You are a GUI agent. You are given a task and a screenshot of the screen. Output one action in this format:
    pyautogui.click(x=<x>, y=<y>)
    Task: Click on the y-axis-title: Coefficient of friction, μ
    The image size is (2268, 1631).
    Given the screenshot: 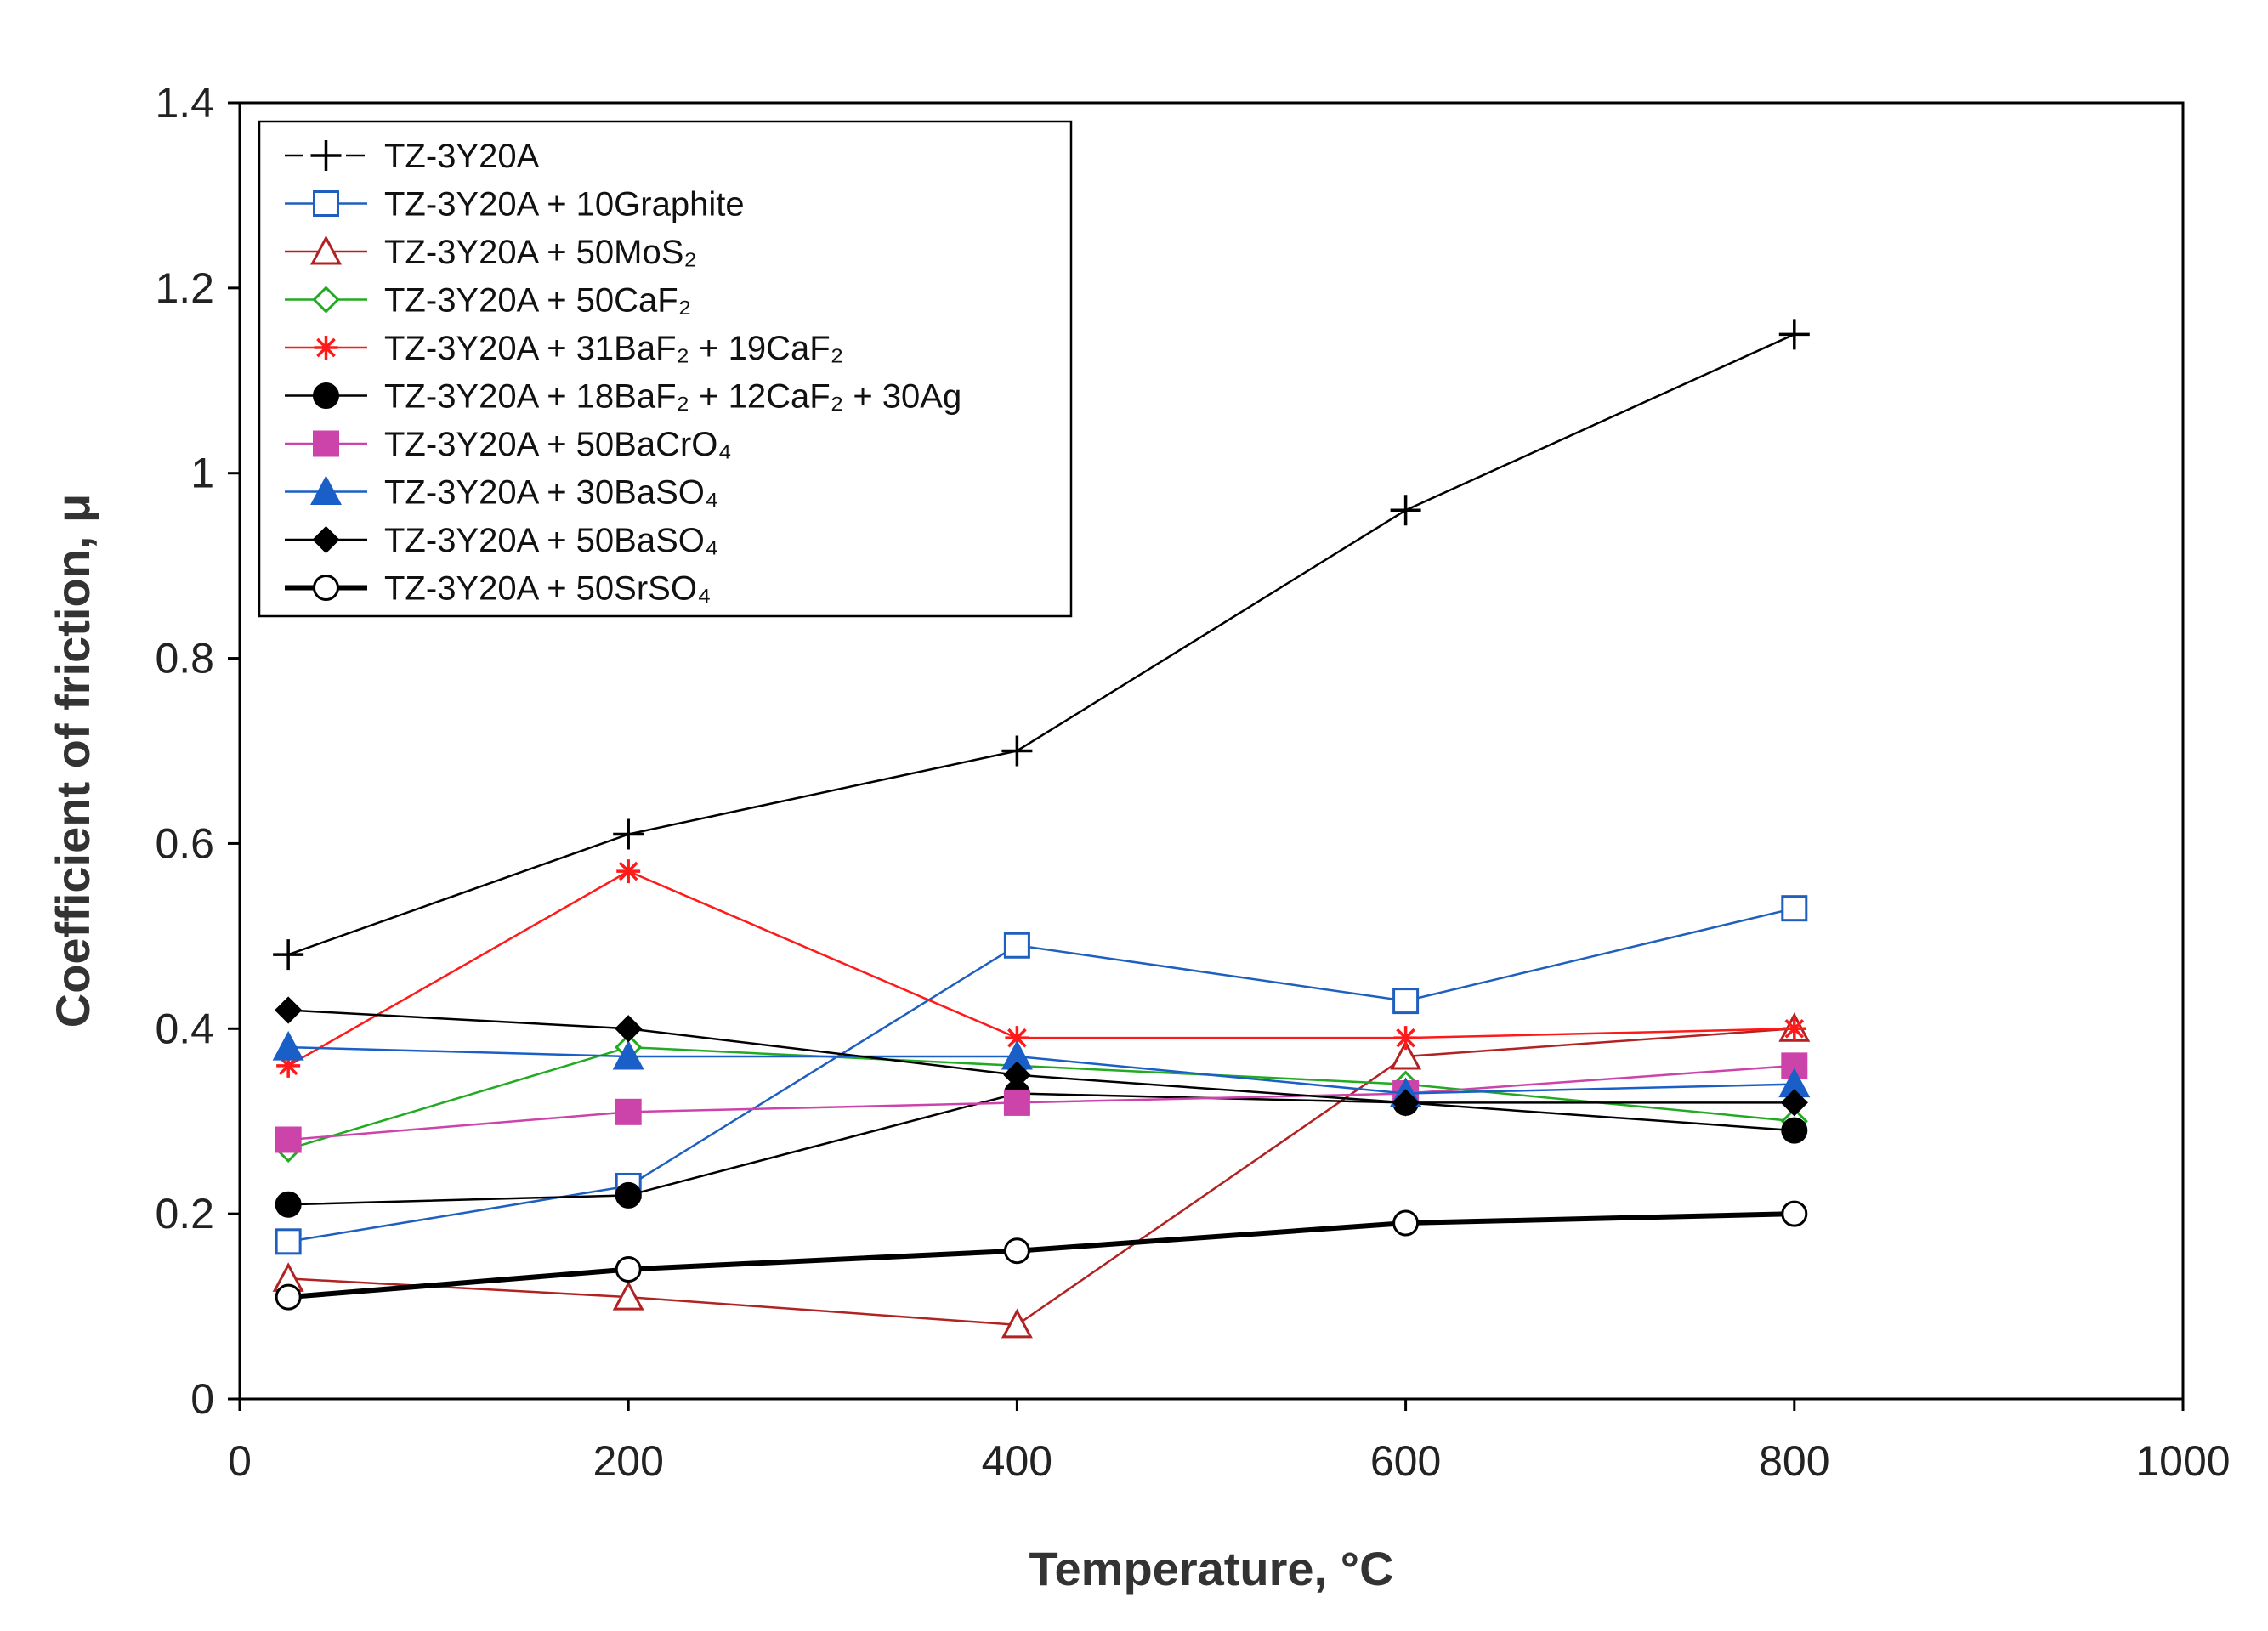 What is the action you would take?
    pyautogui.click(x=72, y=761)
    